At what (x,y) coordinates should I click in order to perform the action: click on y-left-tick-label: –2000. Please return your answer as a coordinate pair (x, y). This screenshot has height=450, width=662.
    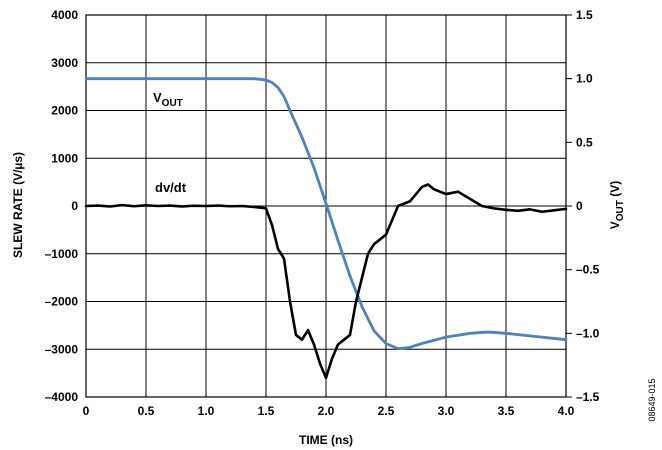
    Looking at the image, I should click on (62, 302).